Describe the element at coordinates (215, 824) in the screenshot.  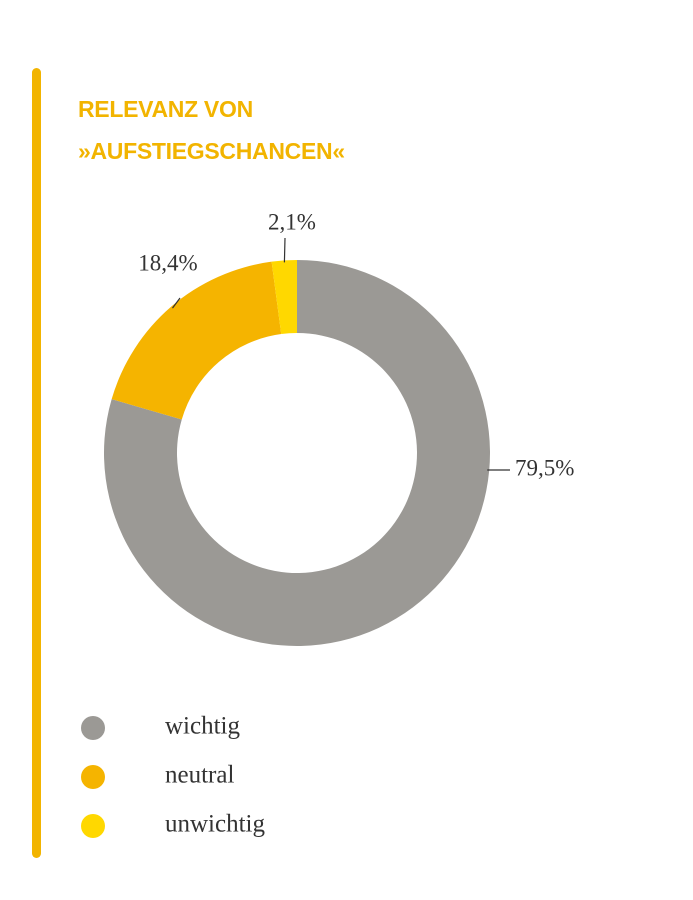
I see `legend-label: unwichtig` at that location.